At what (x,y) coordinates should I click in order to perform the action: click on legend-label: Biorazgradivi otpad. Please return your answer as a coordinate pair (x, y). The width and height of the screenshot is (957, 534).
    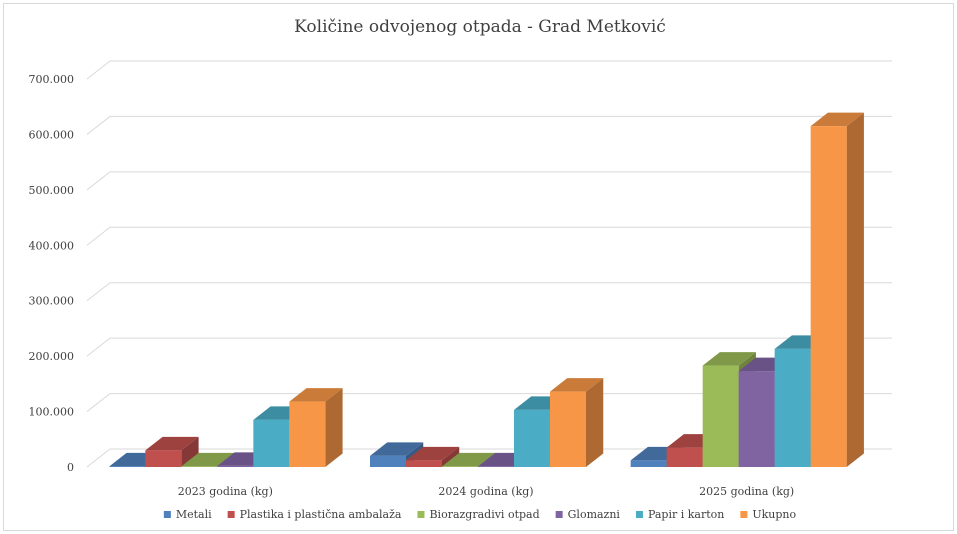
    Looking at the image, I should click on (484, 514).